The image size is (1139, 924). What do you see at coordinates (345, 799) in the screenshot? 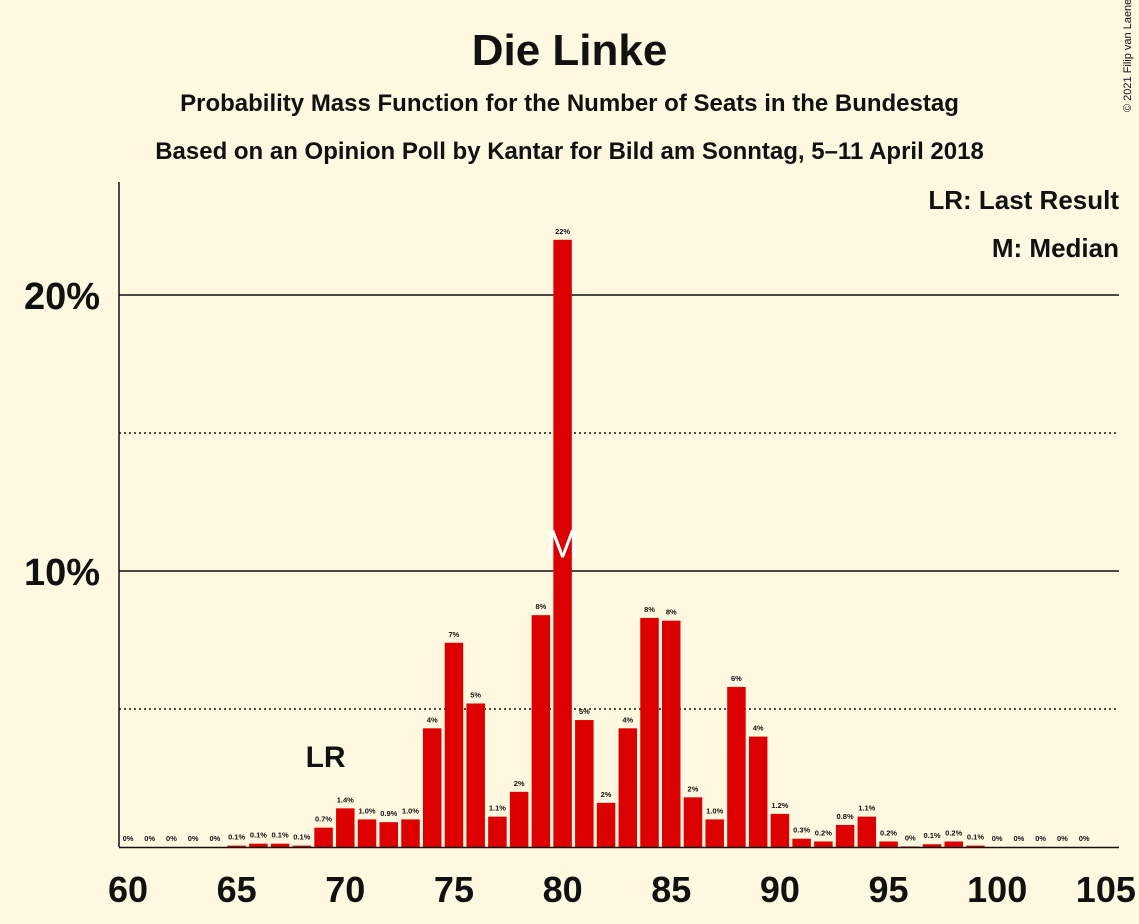
I see `bar-value-label: 1.4%` at bounding box center [345, 799].